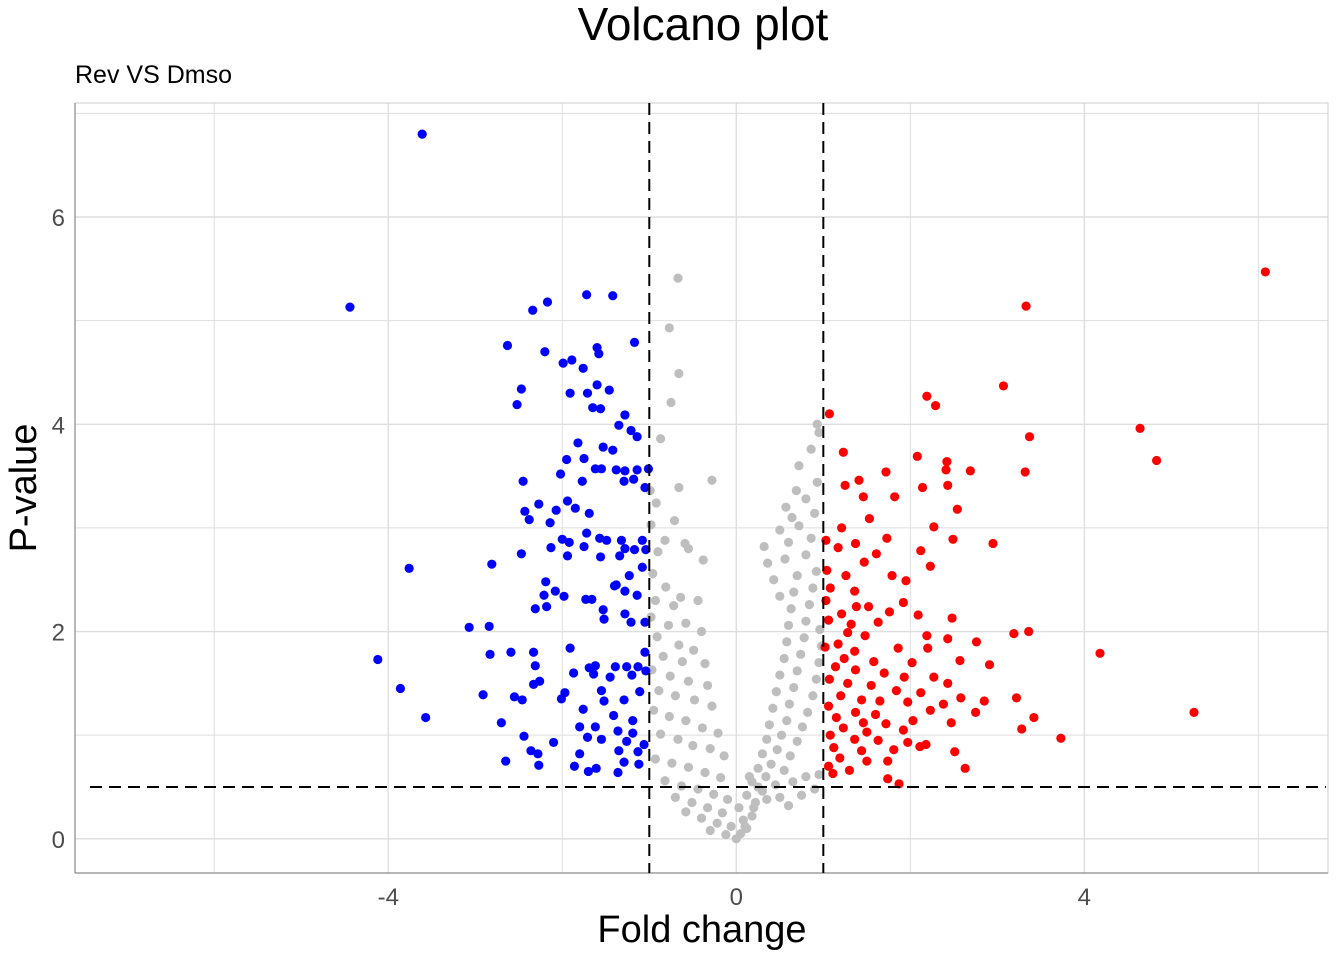  Describe the element at coordinates (388, 897) in the screenshot. I see `x-tick-label: -4` at that location.